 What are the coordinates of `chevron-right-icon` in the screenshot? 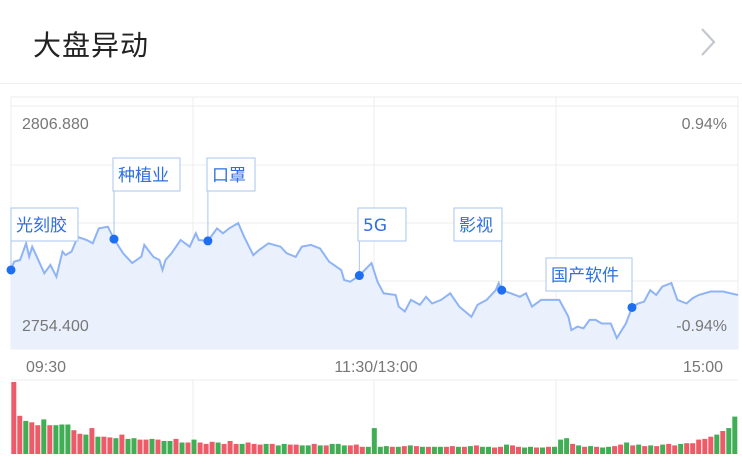 It's located at (708, 42).